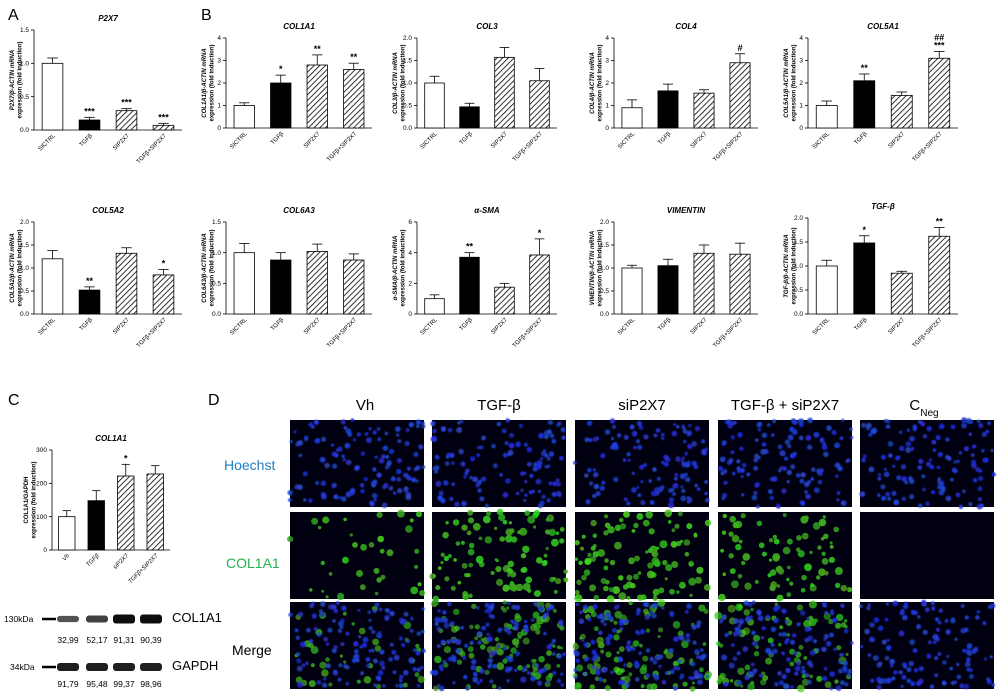 This screenshot has height=696, width=998. What do you see at coordinates (151, 684) in the screenshot?
I see `gapdh-value-4: 98,96` at bounding box center [151, 684].